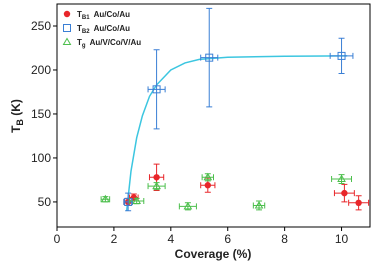 The height and width of the screenshot is (267, 378). Describe the element at coordinates (41, 70) in the screenshot. I see `y-tick-label: 200` at that location.